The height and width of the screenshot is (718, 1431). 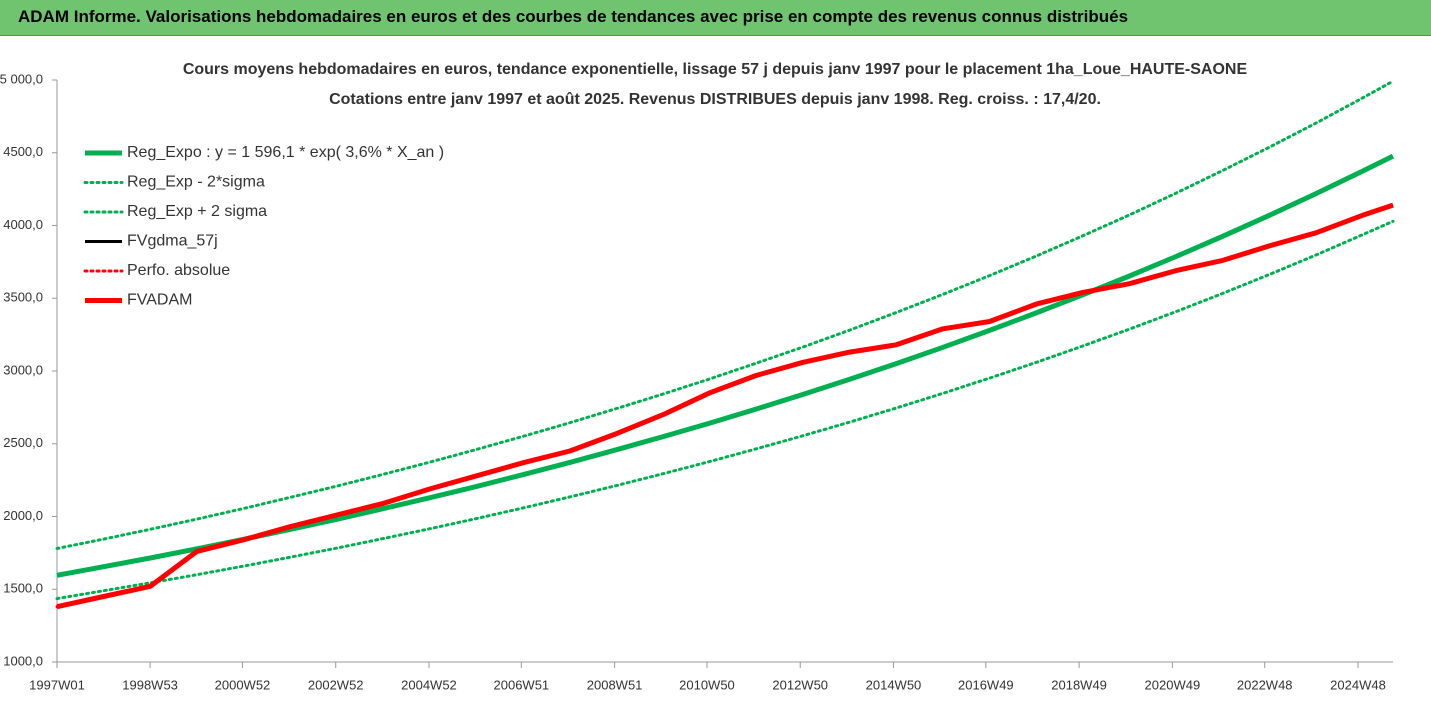 I want to click on y-tick-label: 3500,0, so click(x=23, y=297).